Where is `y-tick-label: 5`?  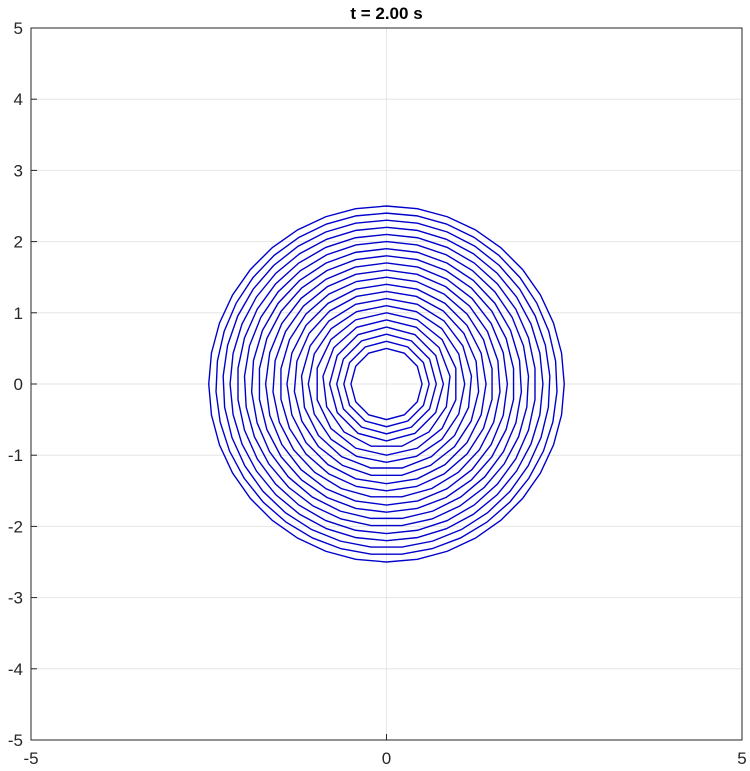
y-tick-label: 5 is located at coordinates (18, 28).